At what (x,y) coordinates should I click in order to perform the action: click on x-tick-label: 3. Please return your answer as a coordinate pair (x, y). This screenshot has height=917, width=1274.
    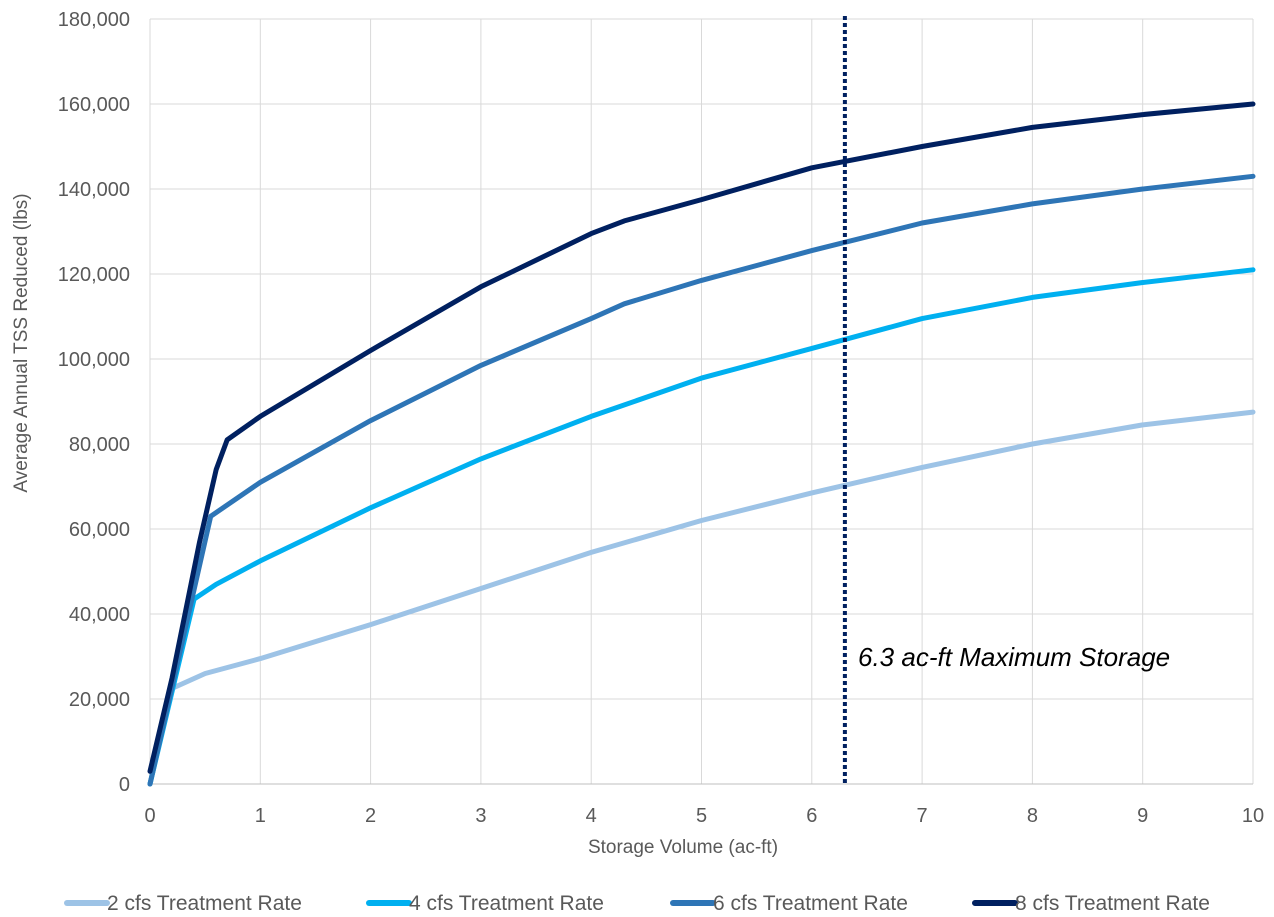
    Looking at the image, I should click on (480, 816).